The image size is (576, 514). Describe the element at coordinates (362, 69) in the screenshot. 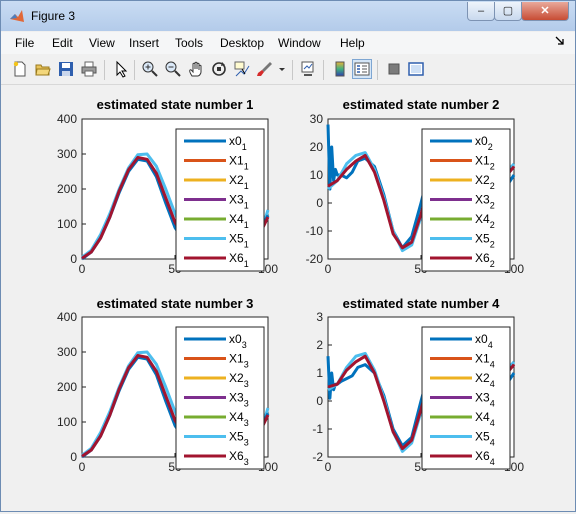

I see `legend-icon` at that location.